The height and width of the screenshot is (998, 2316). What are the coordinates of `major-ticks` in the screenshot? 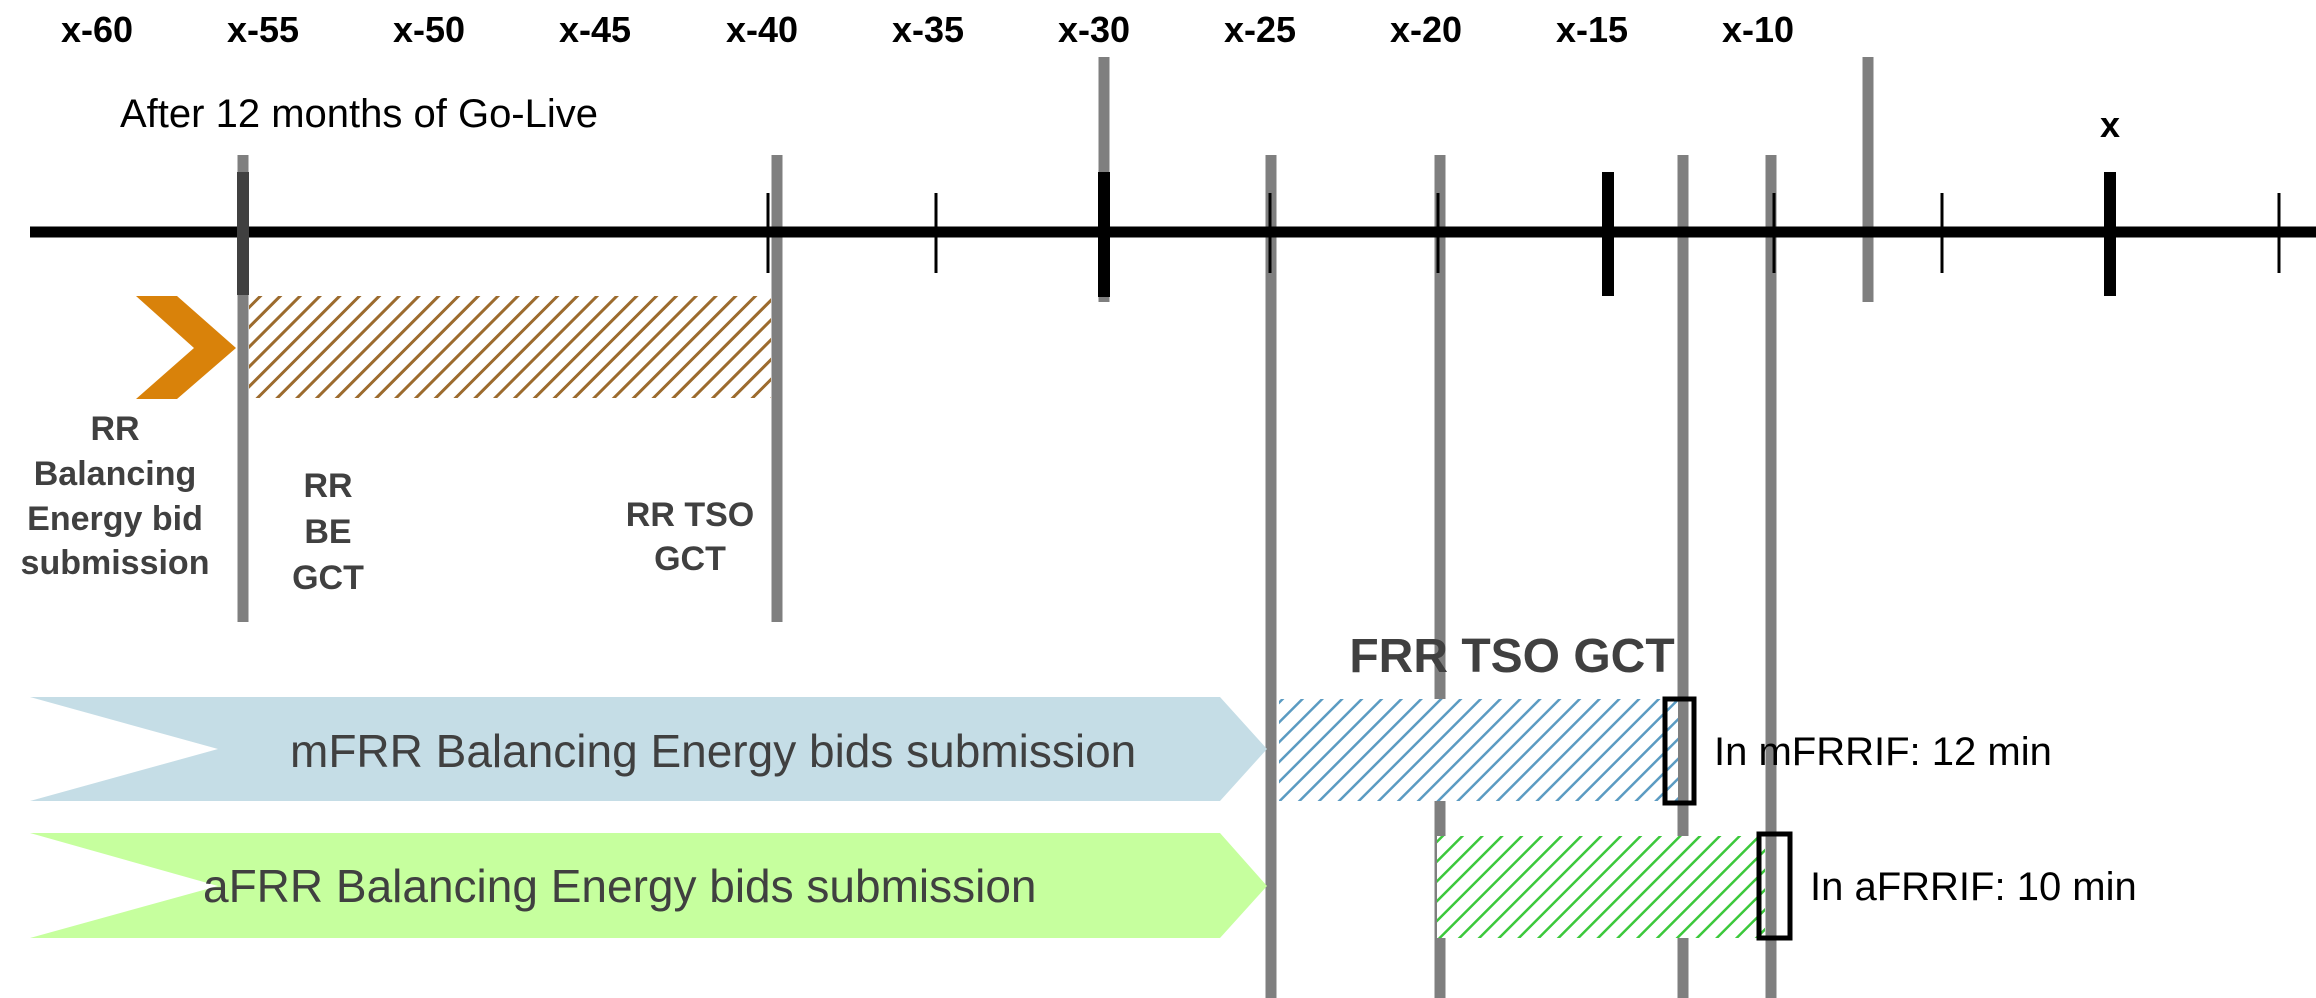 It's located at (1176, 234).